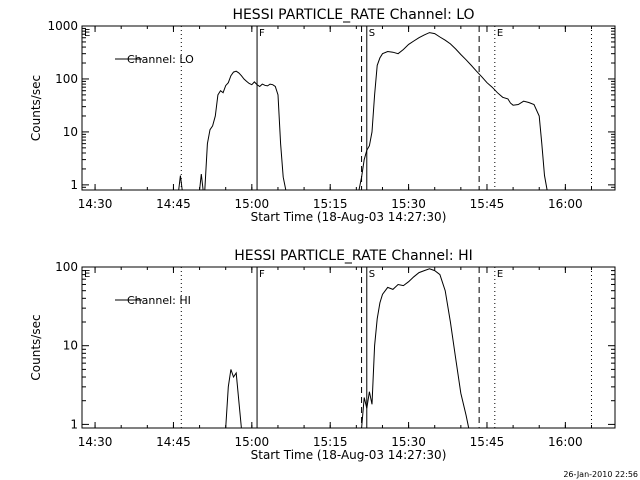  Describe the element at coordinates (62, 26) in the screenshot. I see `y-tick-label: 1000` at that location.